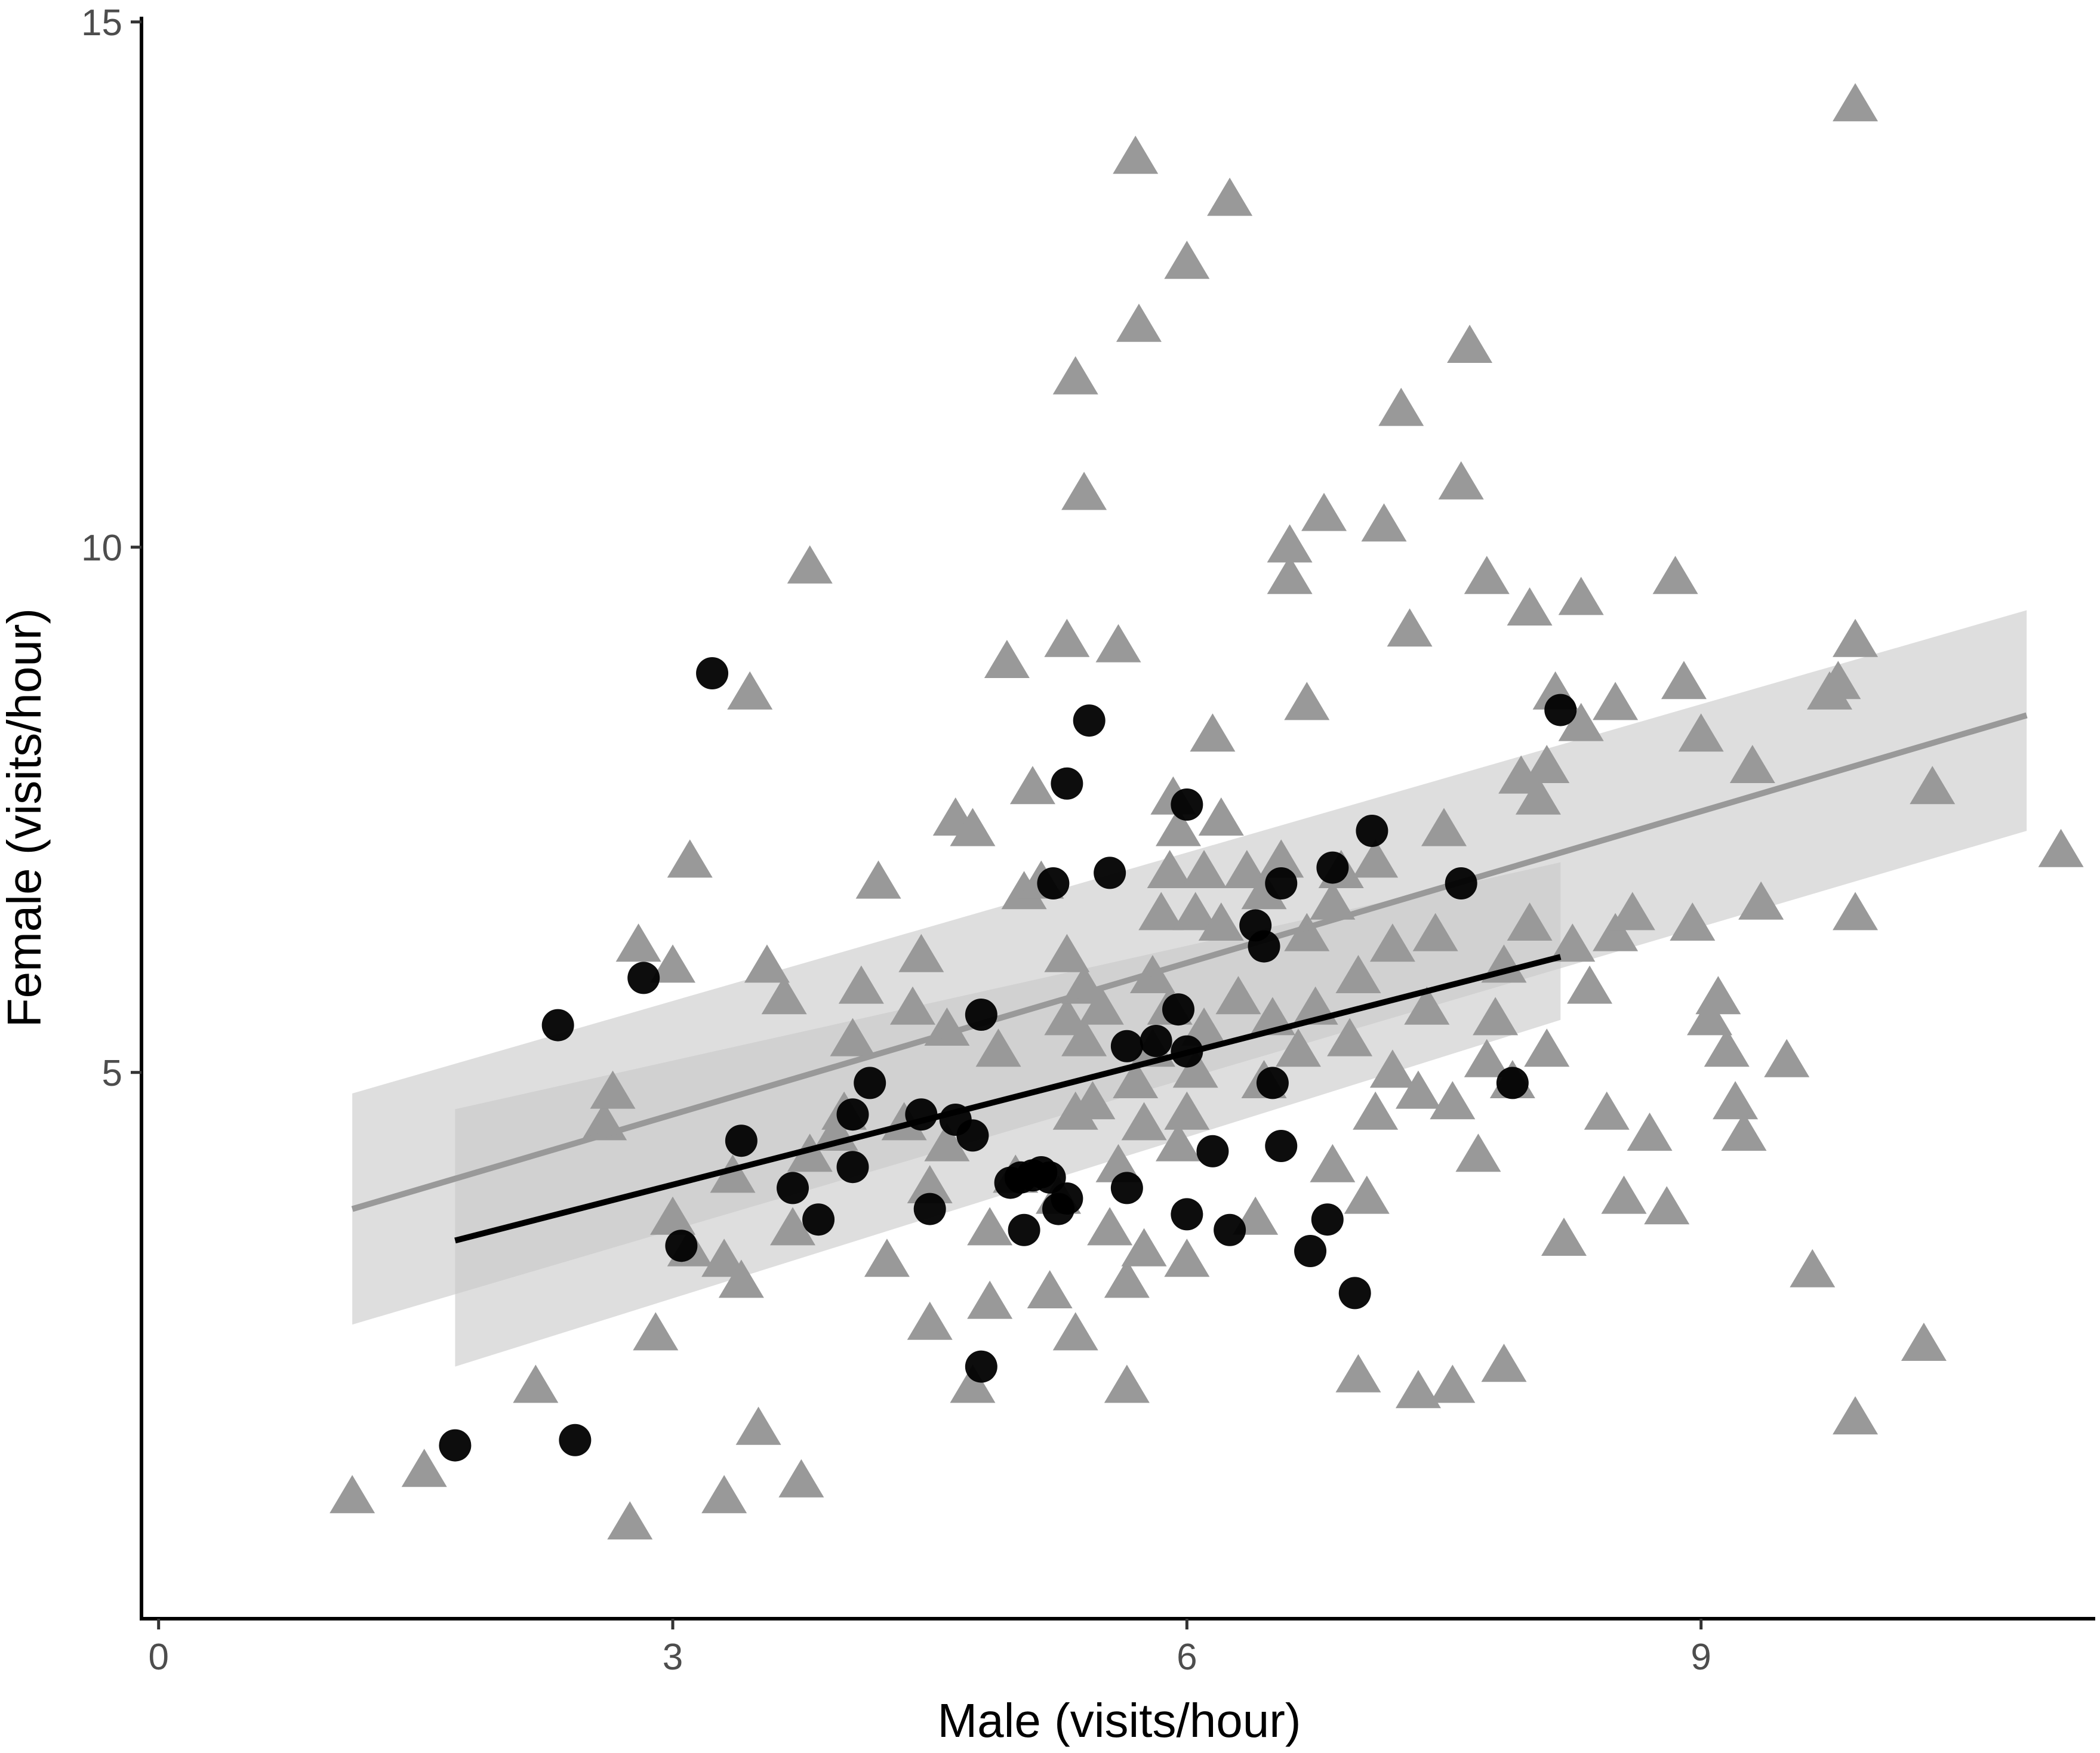 The height and width of the screenshot is (1753, 2100). Describe the element at coordinates (111, 548) in the screenshot. I see `y-ticks: 5 10 15` at that location.